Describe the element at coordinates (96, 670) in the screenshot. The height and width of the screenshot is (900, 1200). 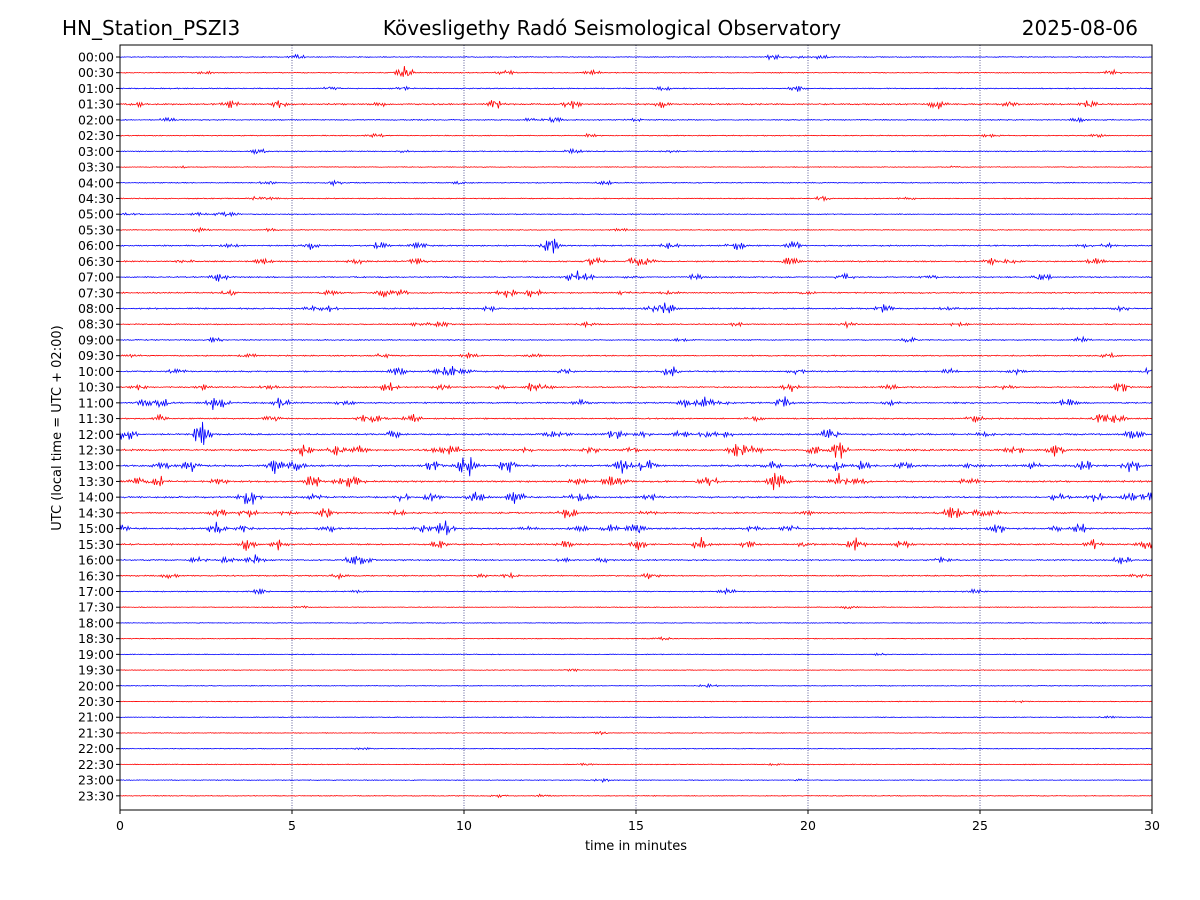
I see `y-tick-label: 19:30` at that location.